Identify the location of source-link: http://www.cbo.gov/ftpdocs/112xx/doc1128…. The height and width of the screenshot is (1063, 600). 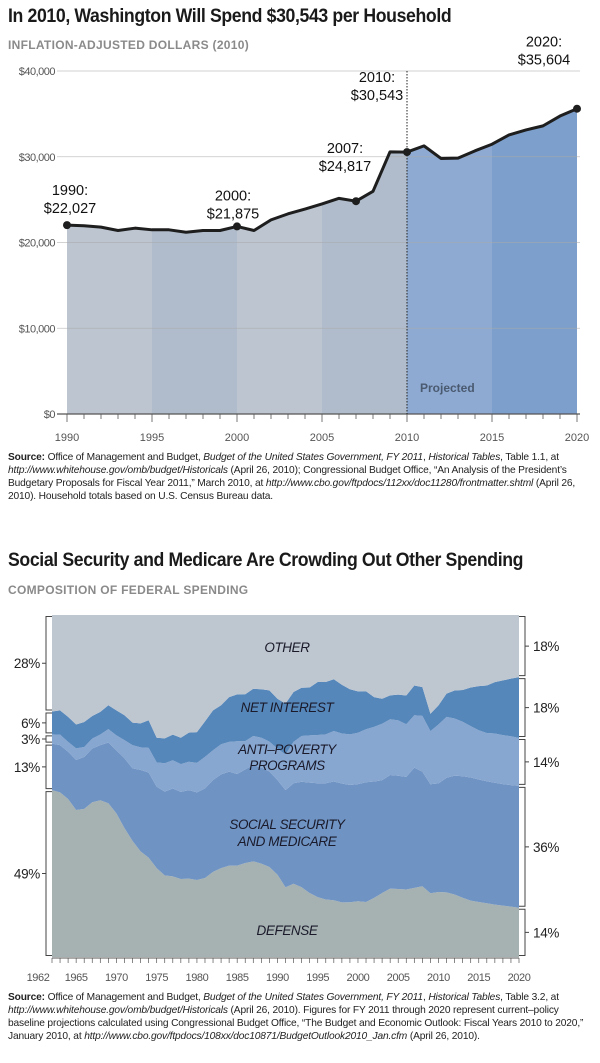
(399, 483).